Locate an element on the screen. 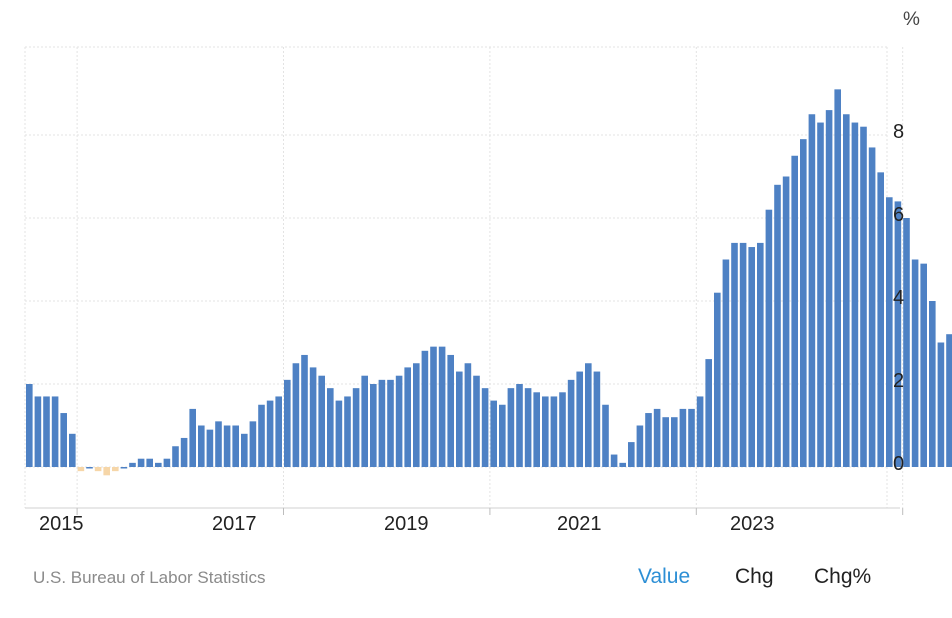  y-tick-label: 4 is located at coordinates (898, 298).